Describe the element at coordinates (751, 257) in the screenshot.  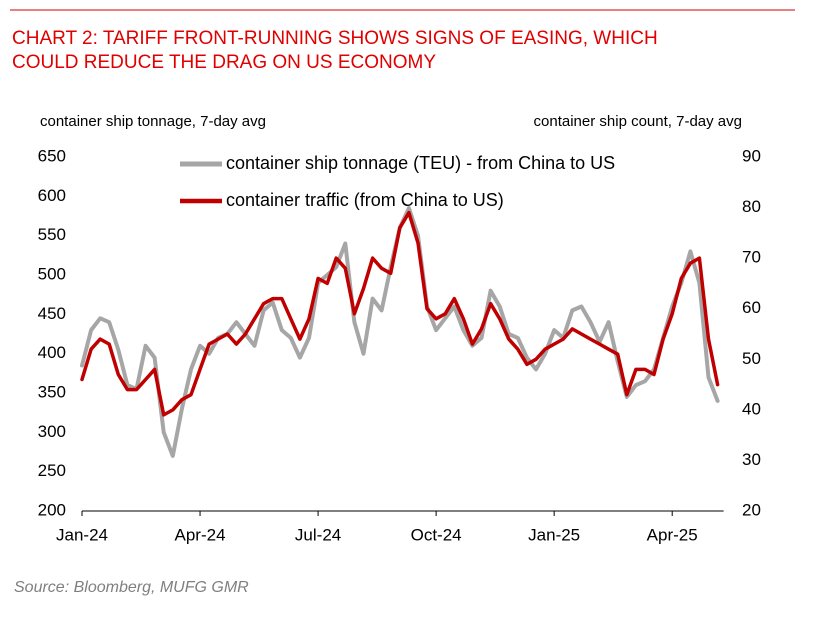
I see `y2-tick-label: 70` at that location.